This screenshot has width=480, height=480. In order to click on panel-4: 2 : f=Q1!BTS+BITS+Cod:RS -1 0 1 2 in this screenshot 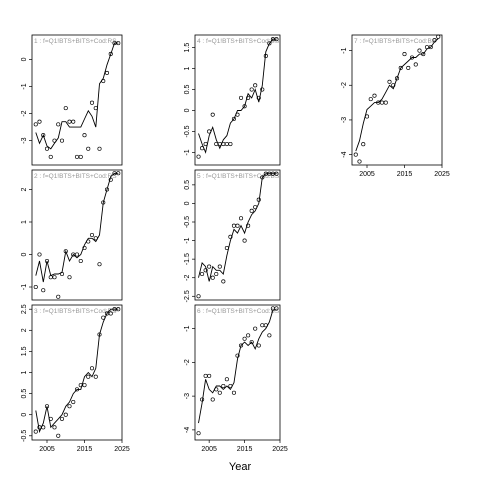, I will do `click(72, 235)`.